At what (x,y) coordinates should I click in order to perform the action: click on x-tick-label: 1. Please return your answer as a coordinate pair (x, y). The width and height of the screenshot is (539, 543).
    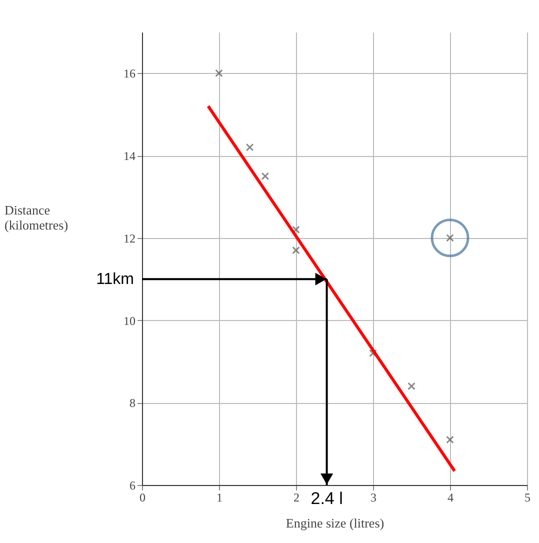
    Looking at the image, I should click on (219, 497).